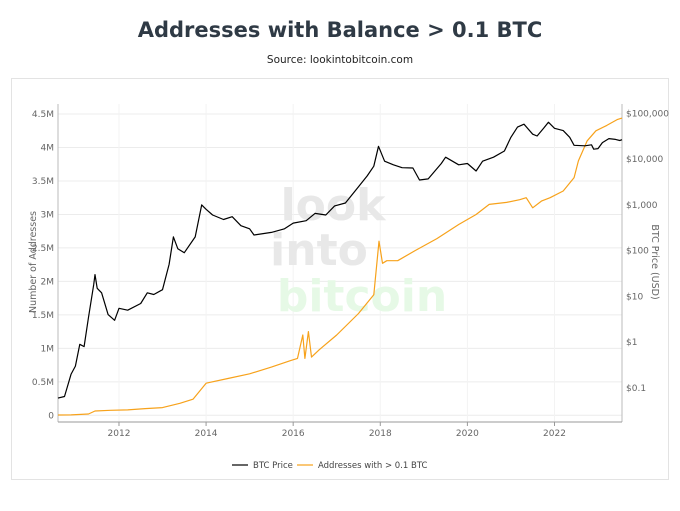  I want to click on y-left-tick-label: 3.5M, so click(43, 182).